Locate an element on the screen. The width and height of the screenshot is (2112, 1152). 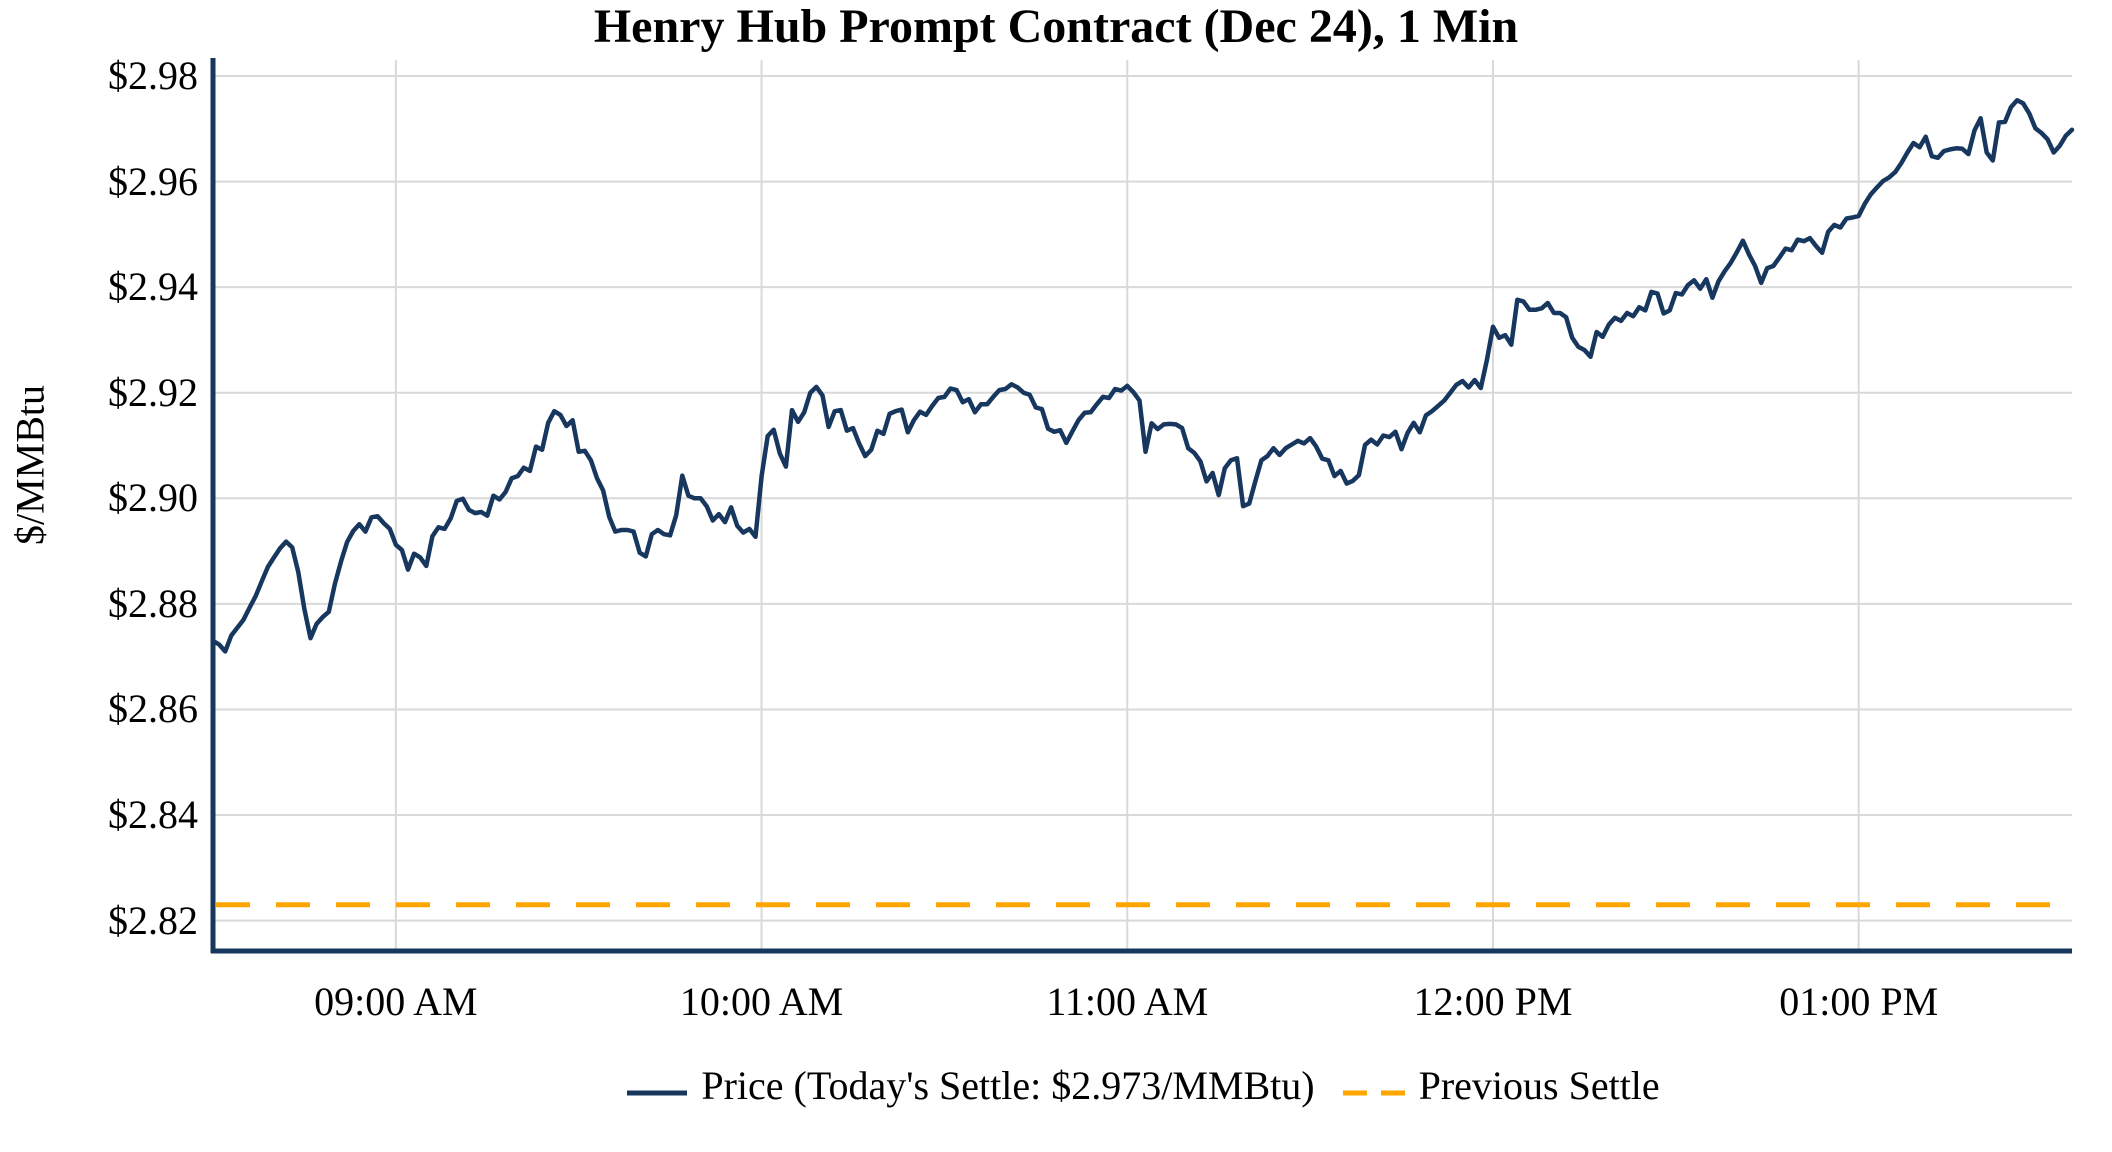
y-tick-label: $2.90 is located at coordinates (153, 498).